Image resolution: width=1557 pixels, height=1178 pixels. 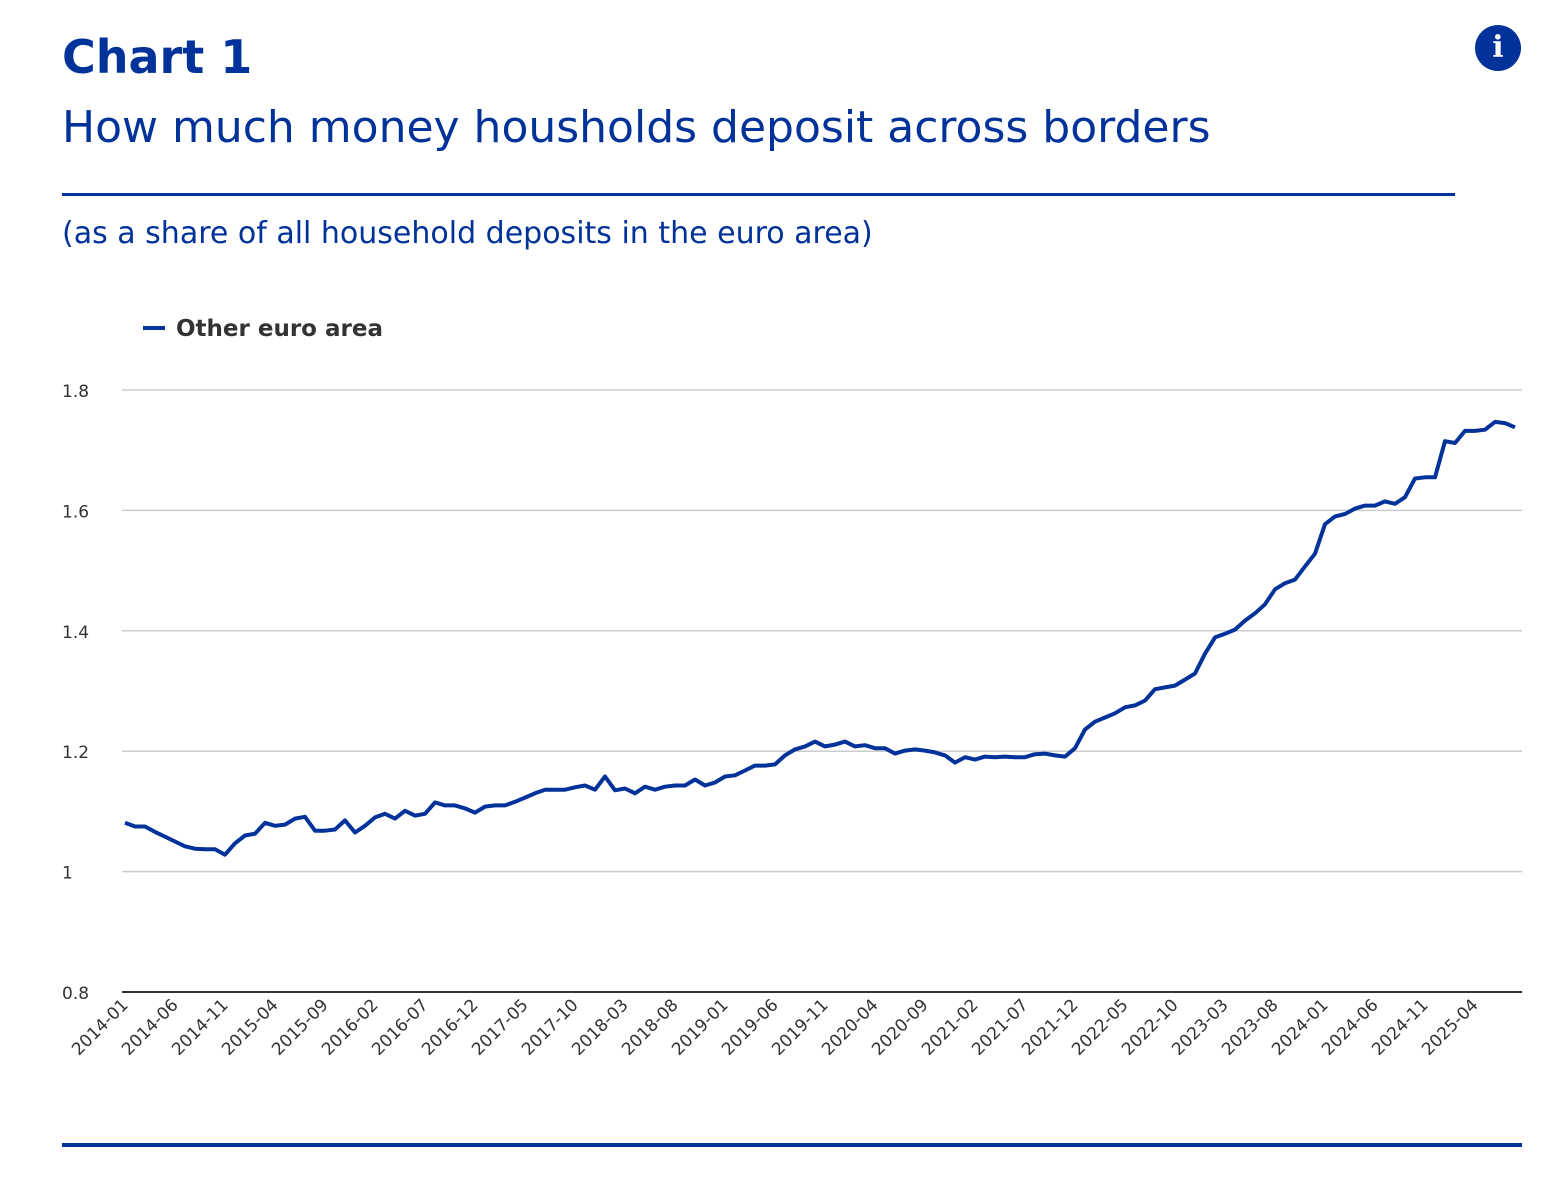 I want to click on y-tick-label: 1.4, so click(x=75, y=633).